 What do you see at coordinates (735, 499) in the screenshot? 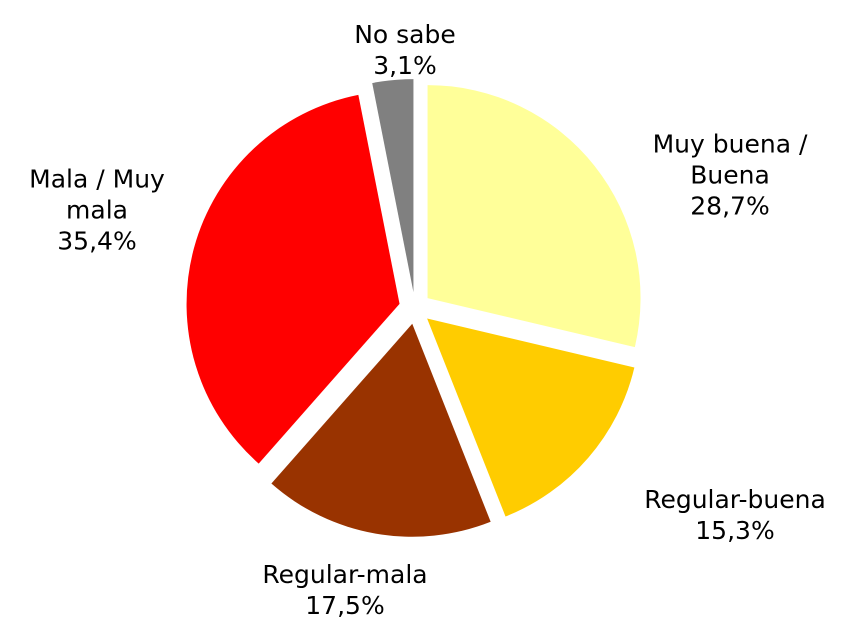
I see `category-label: Regular-buena` at bounding box center [735, 499].